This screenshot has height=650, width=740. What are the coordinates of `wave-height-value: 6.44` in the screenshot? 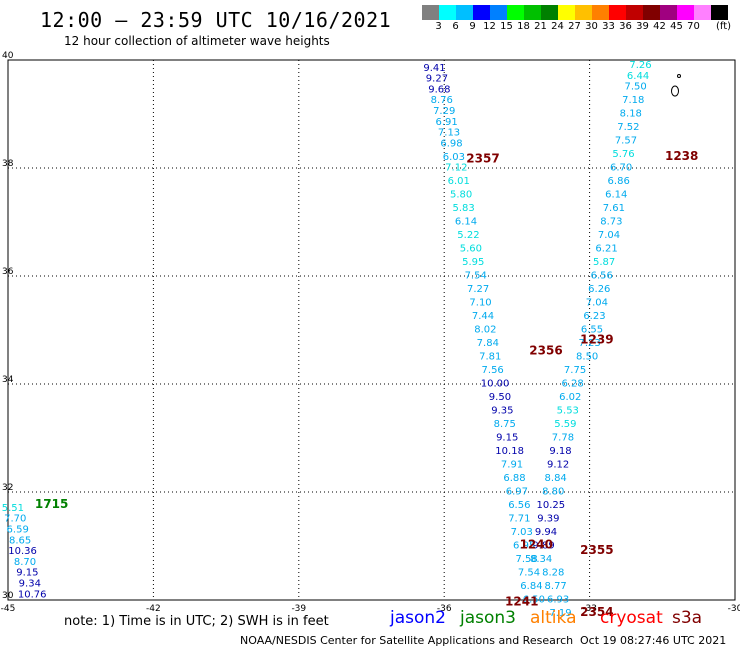 It's located at (638, 76).